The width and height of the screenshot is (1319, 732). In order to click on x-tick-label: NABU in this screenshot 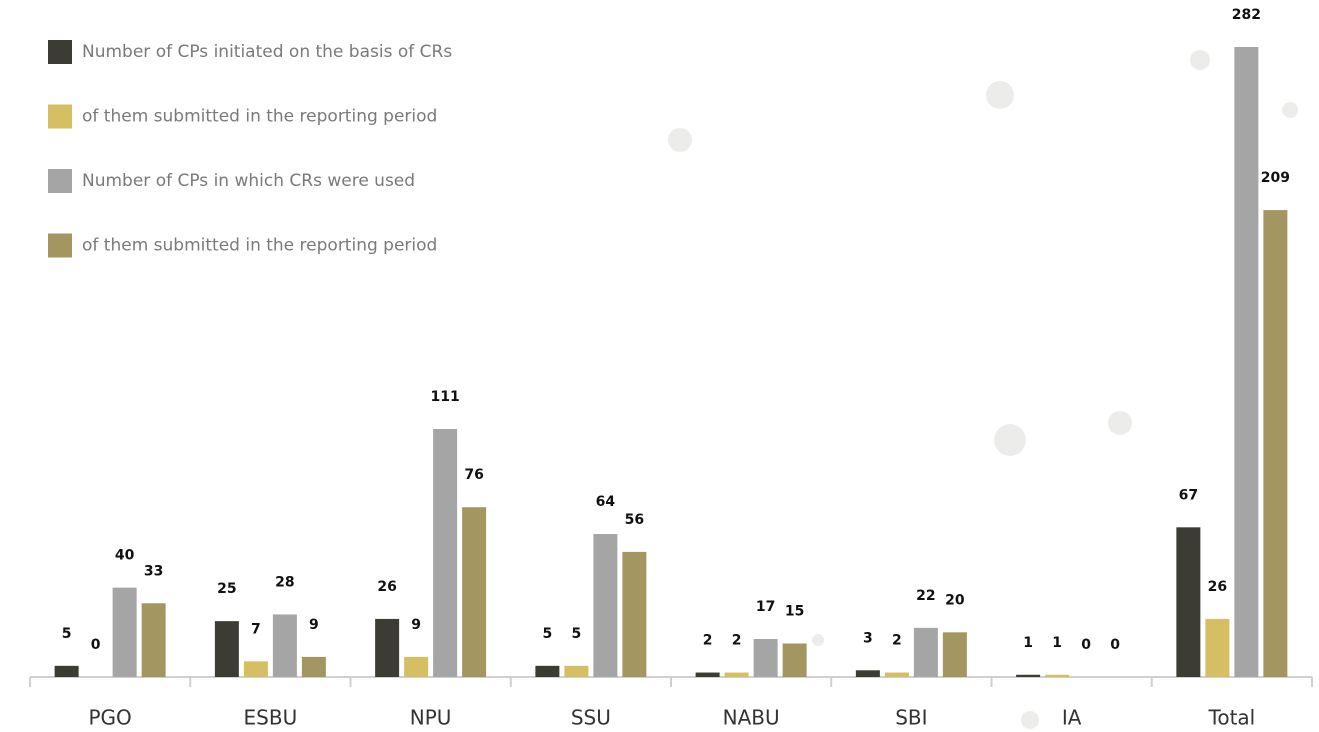, I will do `click(751, 718)`.